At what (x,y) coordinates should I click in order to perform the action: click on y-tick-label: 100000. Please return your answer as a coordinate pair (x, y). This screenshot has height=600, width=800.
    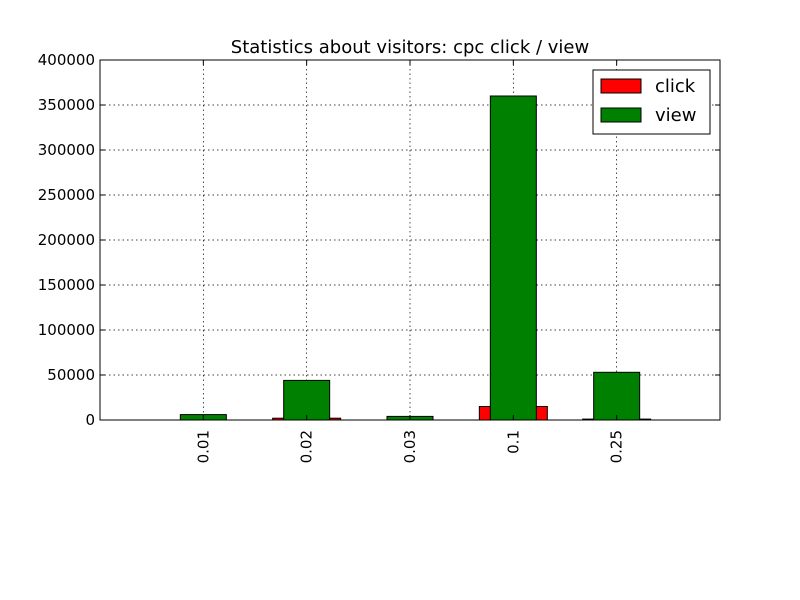
    Looking at the image, I should click on (66, 330).